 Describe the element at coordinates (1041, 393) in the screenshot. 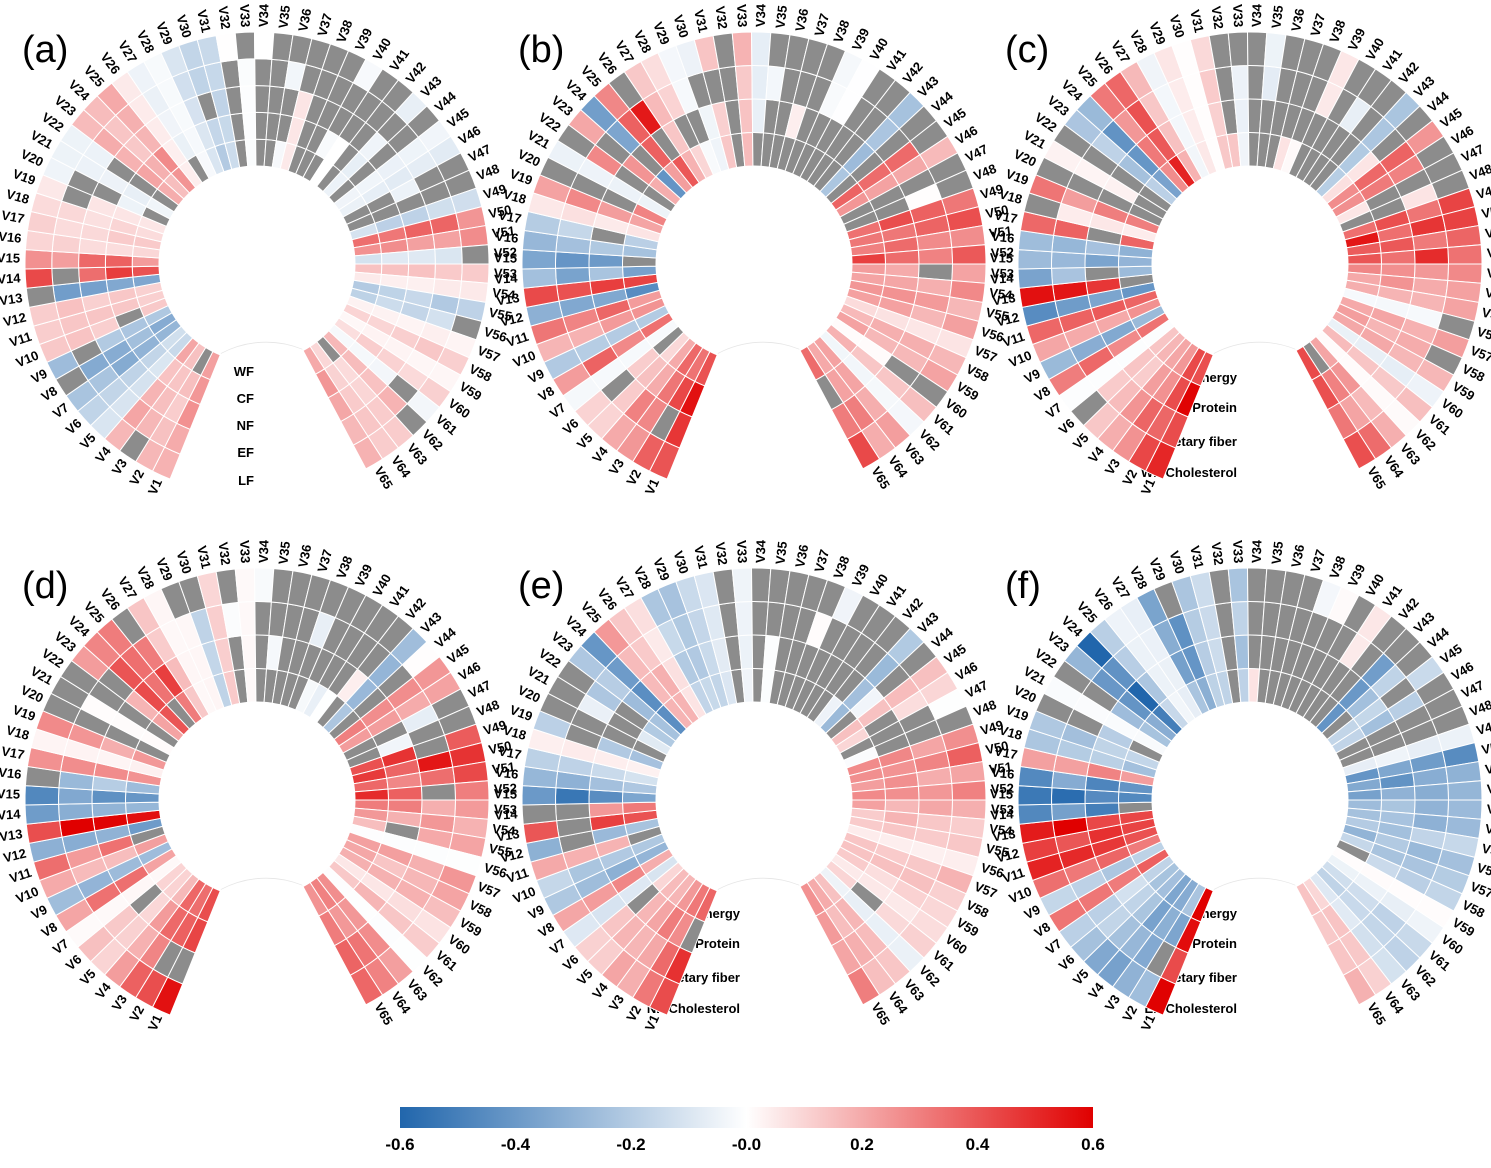

I see `variable-label: V8` at that location.